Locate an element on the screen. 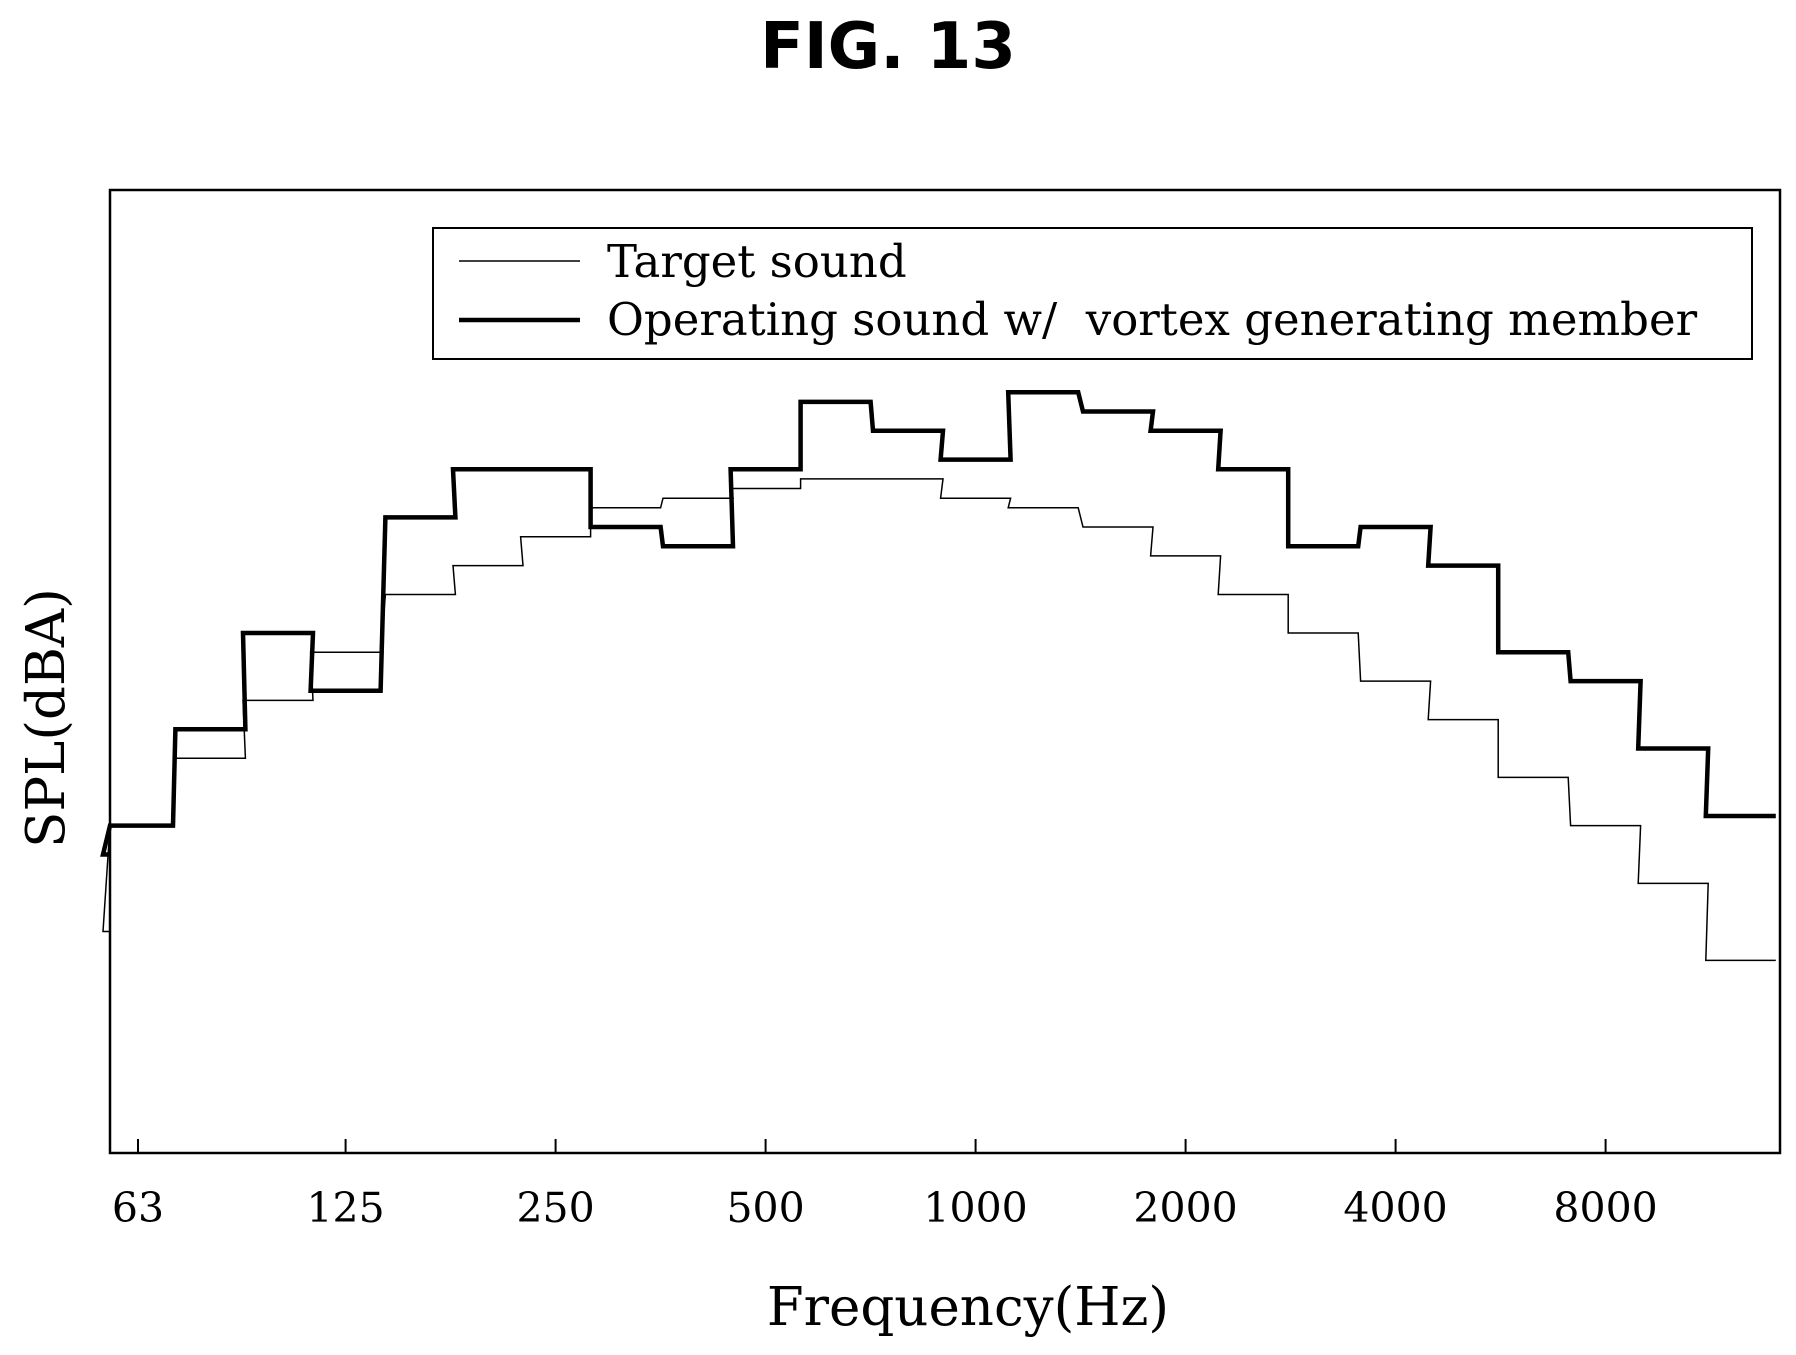 This screenshot has height=1355, width=1796. legend-box is located at coordinates (1092, 293).